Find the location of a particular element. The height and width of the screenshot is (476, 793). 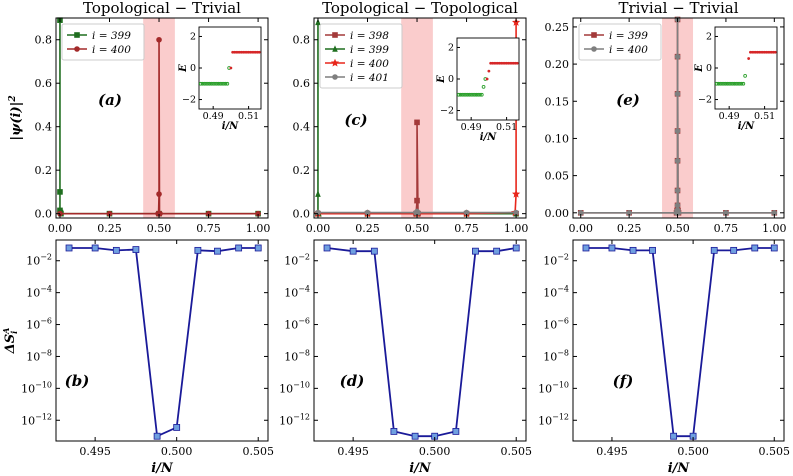

x-tick-label: 0.505 is located at coordinates (258, 451).